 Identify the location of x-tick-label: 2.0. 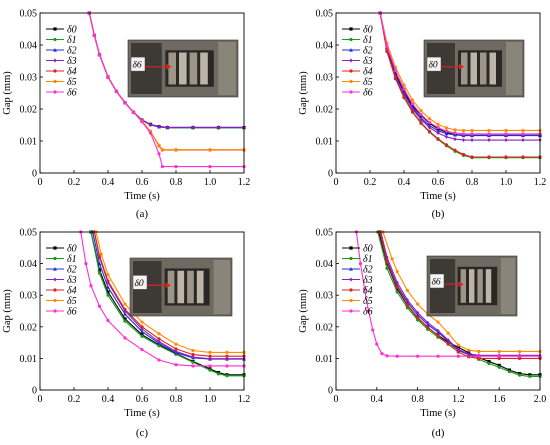
(540, 399).